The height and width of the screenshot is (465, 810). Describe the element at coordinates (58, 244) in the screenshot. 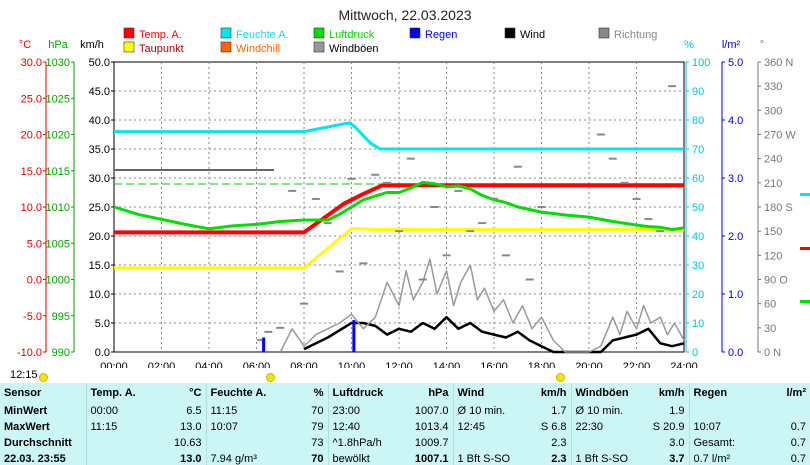

I see `pressure-tick-label: 1005` at that location.